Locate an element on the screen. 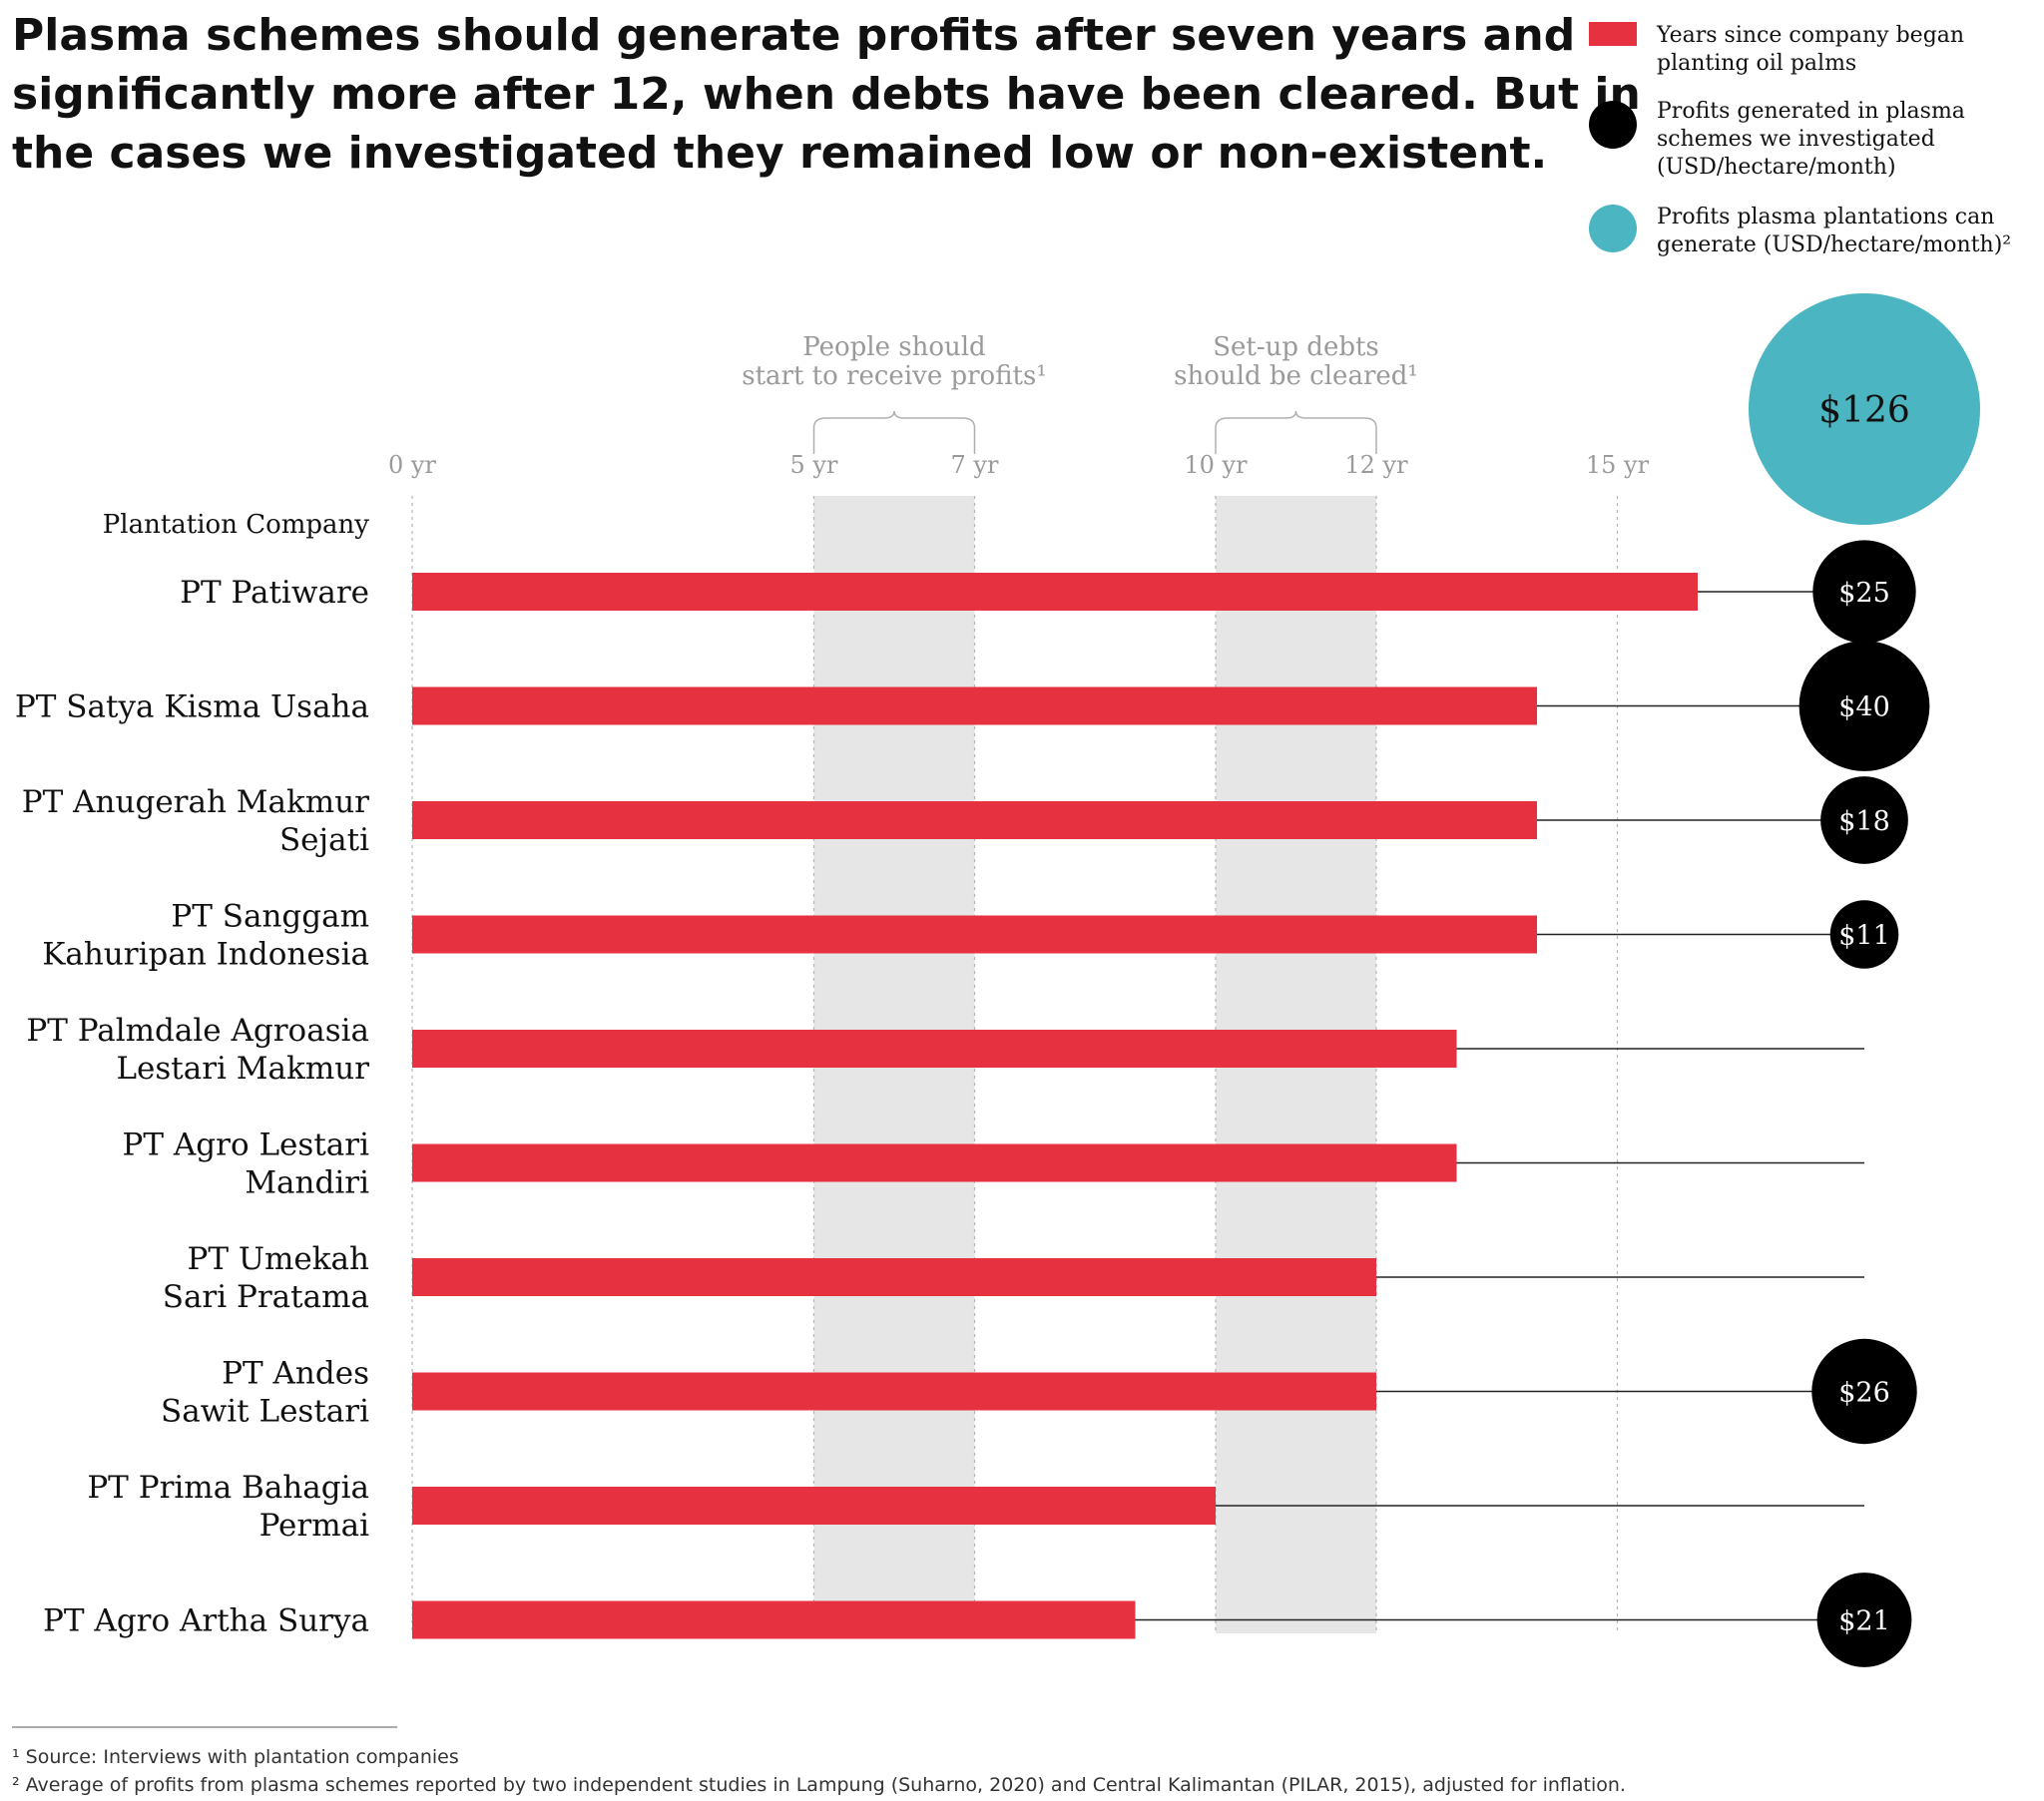 This screenshot has width=2044, height=1801. company-row: PT Umekah Sari Pratama is located at coordinates (1013, 1278).